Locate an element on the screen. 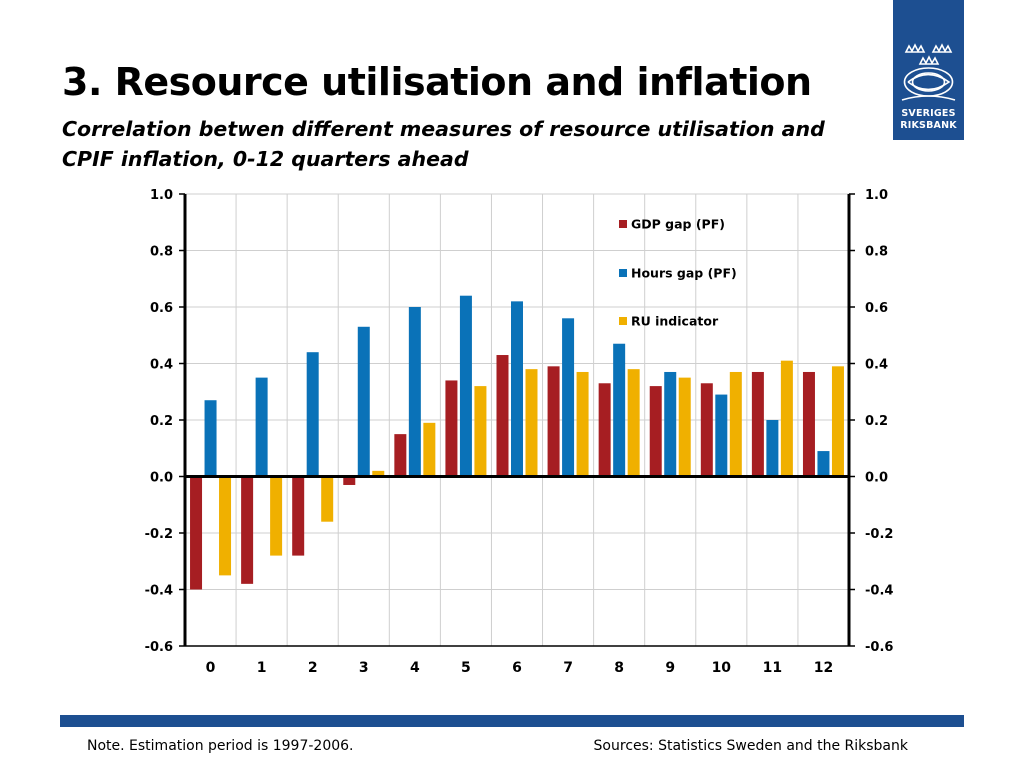 The width and height of the screenshot is (1024, 768). riksbank-logo: SVERIGES RIKSBANK is located at coordinates (928, 70).